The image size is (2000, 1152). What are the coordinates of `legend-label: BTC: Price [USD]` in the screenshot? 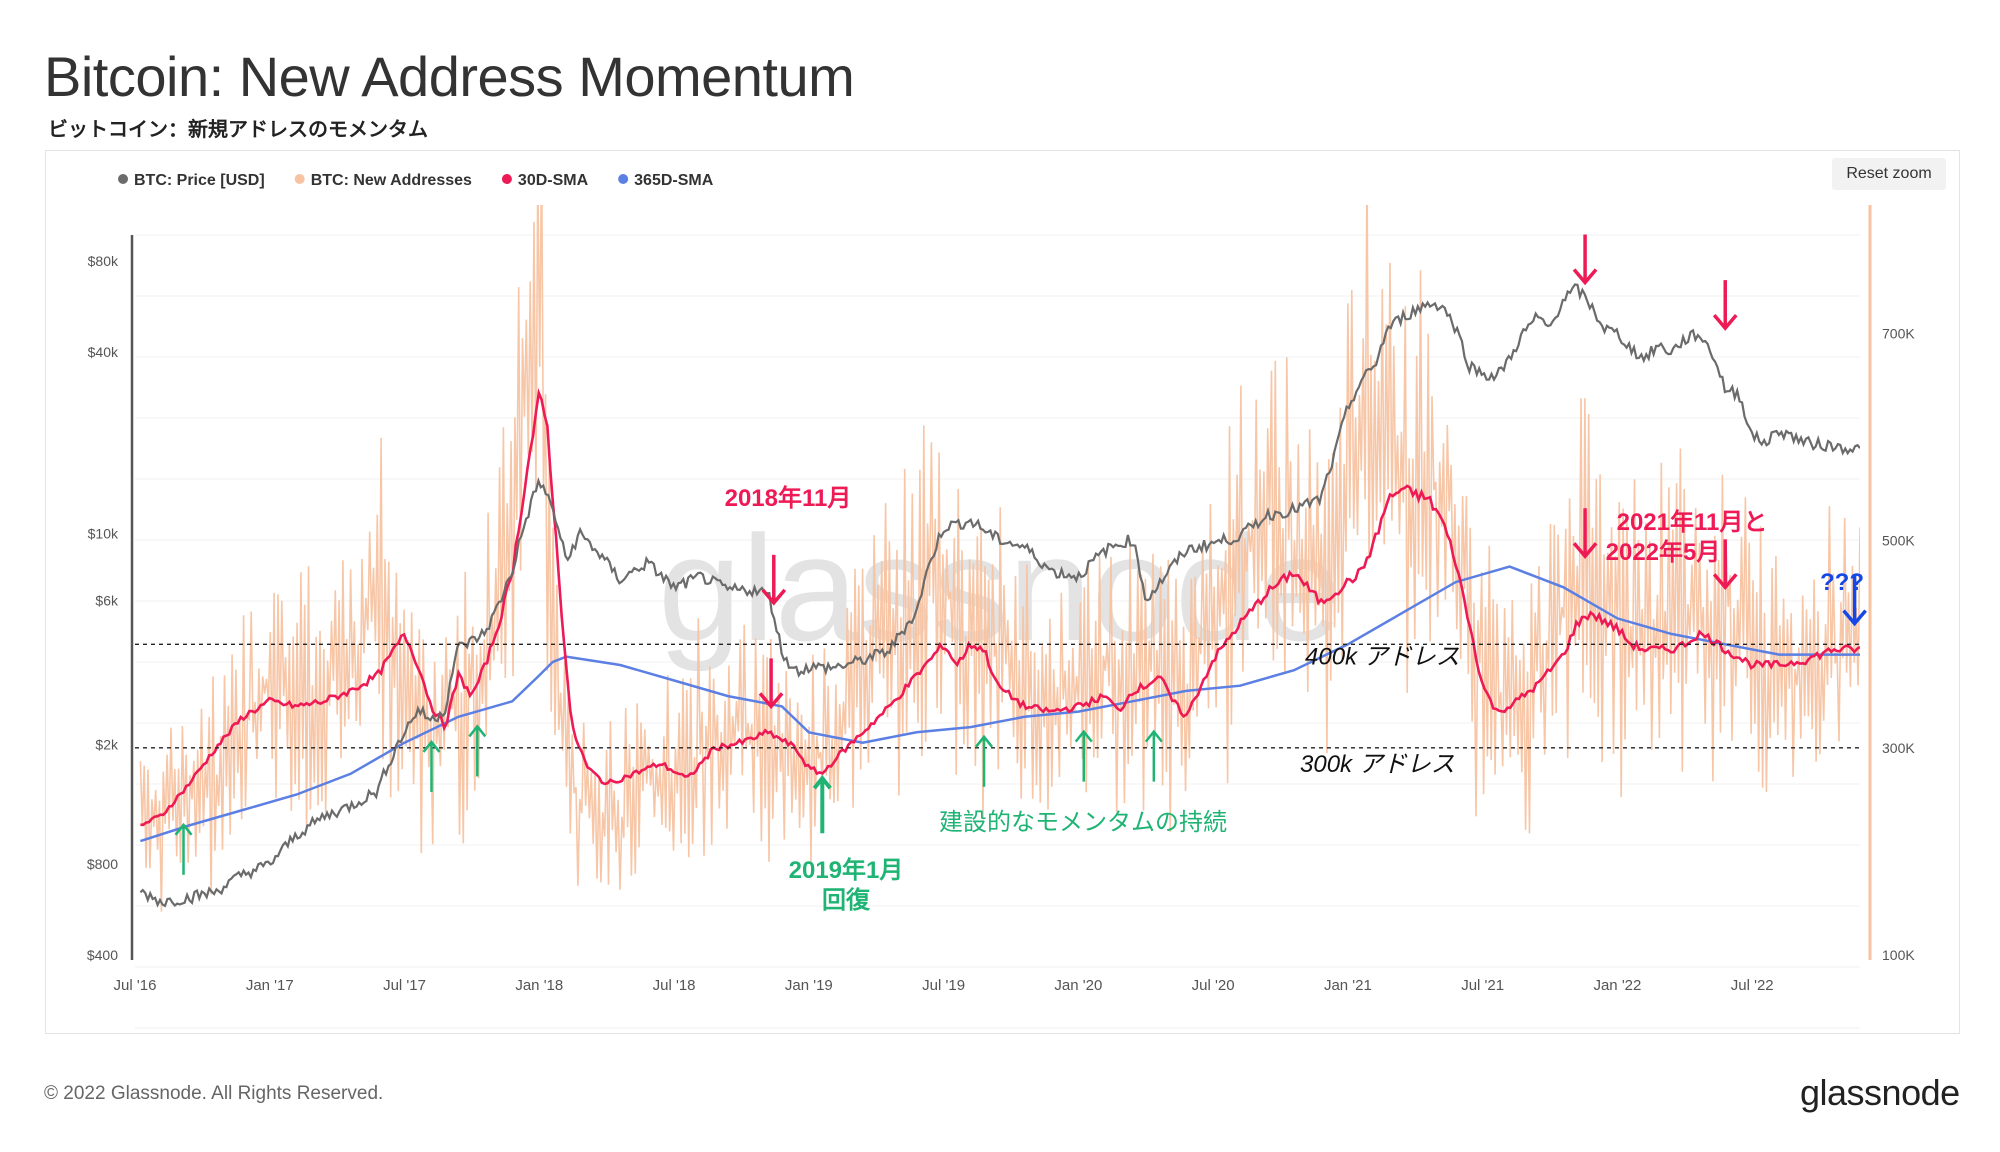 It's located at (199, 180).